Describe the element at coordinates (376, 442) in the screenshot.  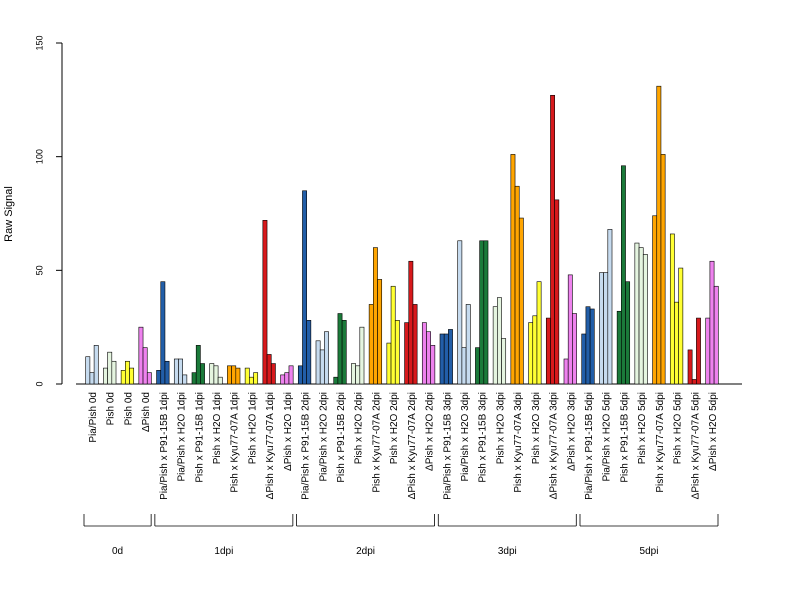
I see `category-label: Pish x Kyu77-07A 2dpi` at that location.